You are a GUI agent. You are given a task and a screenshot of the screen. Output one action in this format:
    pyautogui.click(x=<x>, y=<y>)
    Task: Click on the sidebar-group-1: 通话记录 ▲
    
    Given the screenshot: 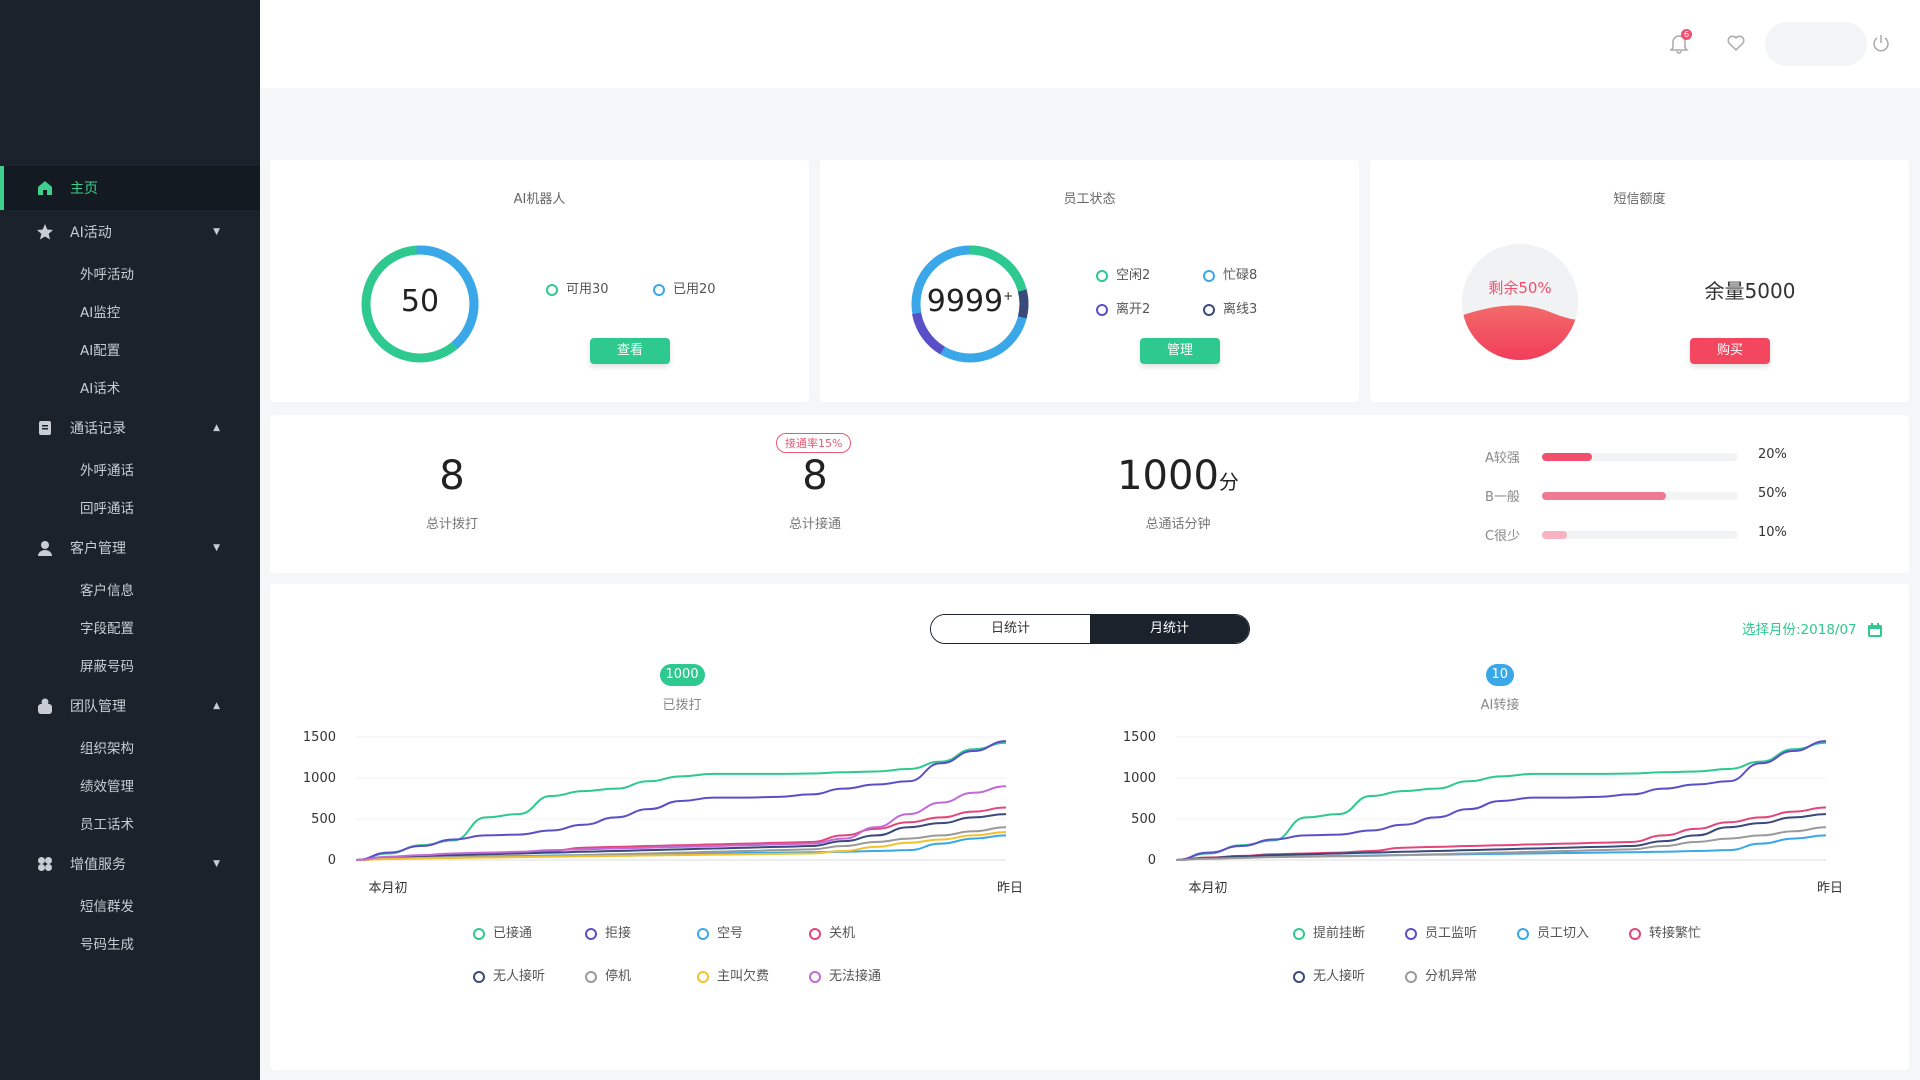 What is the action you would take?
    pyautogui.click(x=130, y=428)
    